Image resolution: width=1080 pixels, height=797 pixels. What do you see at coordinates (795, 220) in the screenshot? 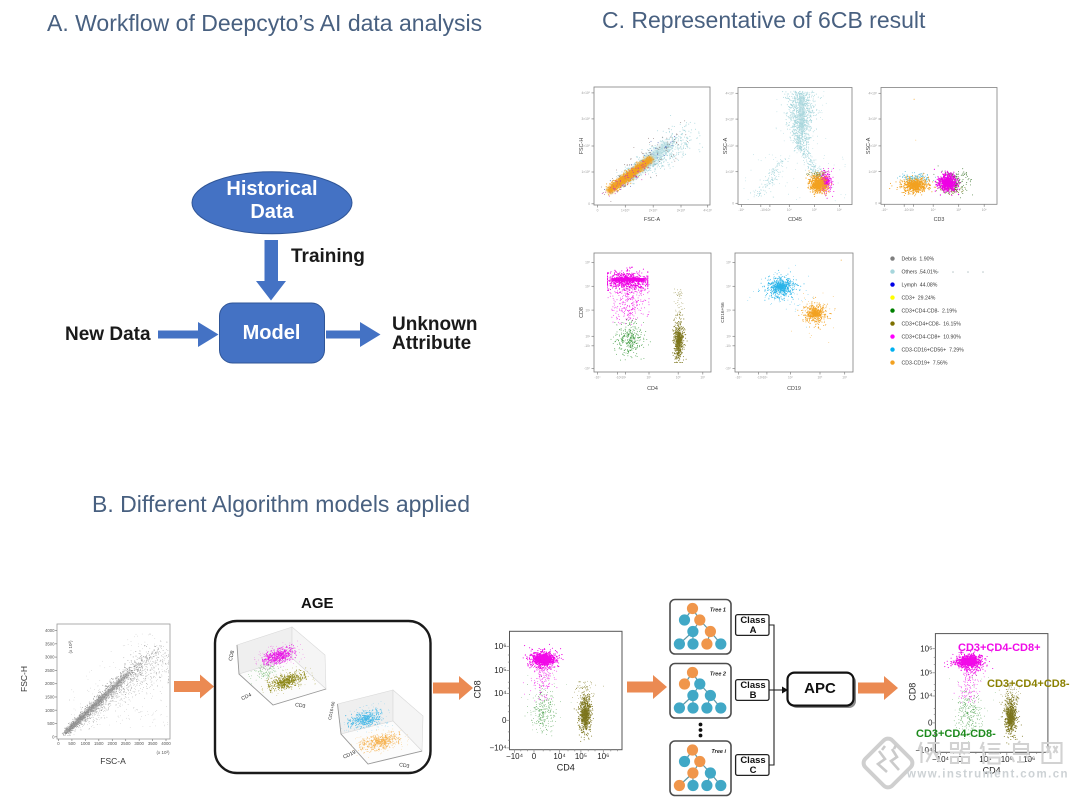
I see `svg-text: CD45` at bounding box center [795, 220].